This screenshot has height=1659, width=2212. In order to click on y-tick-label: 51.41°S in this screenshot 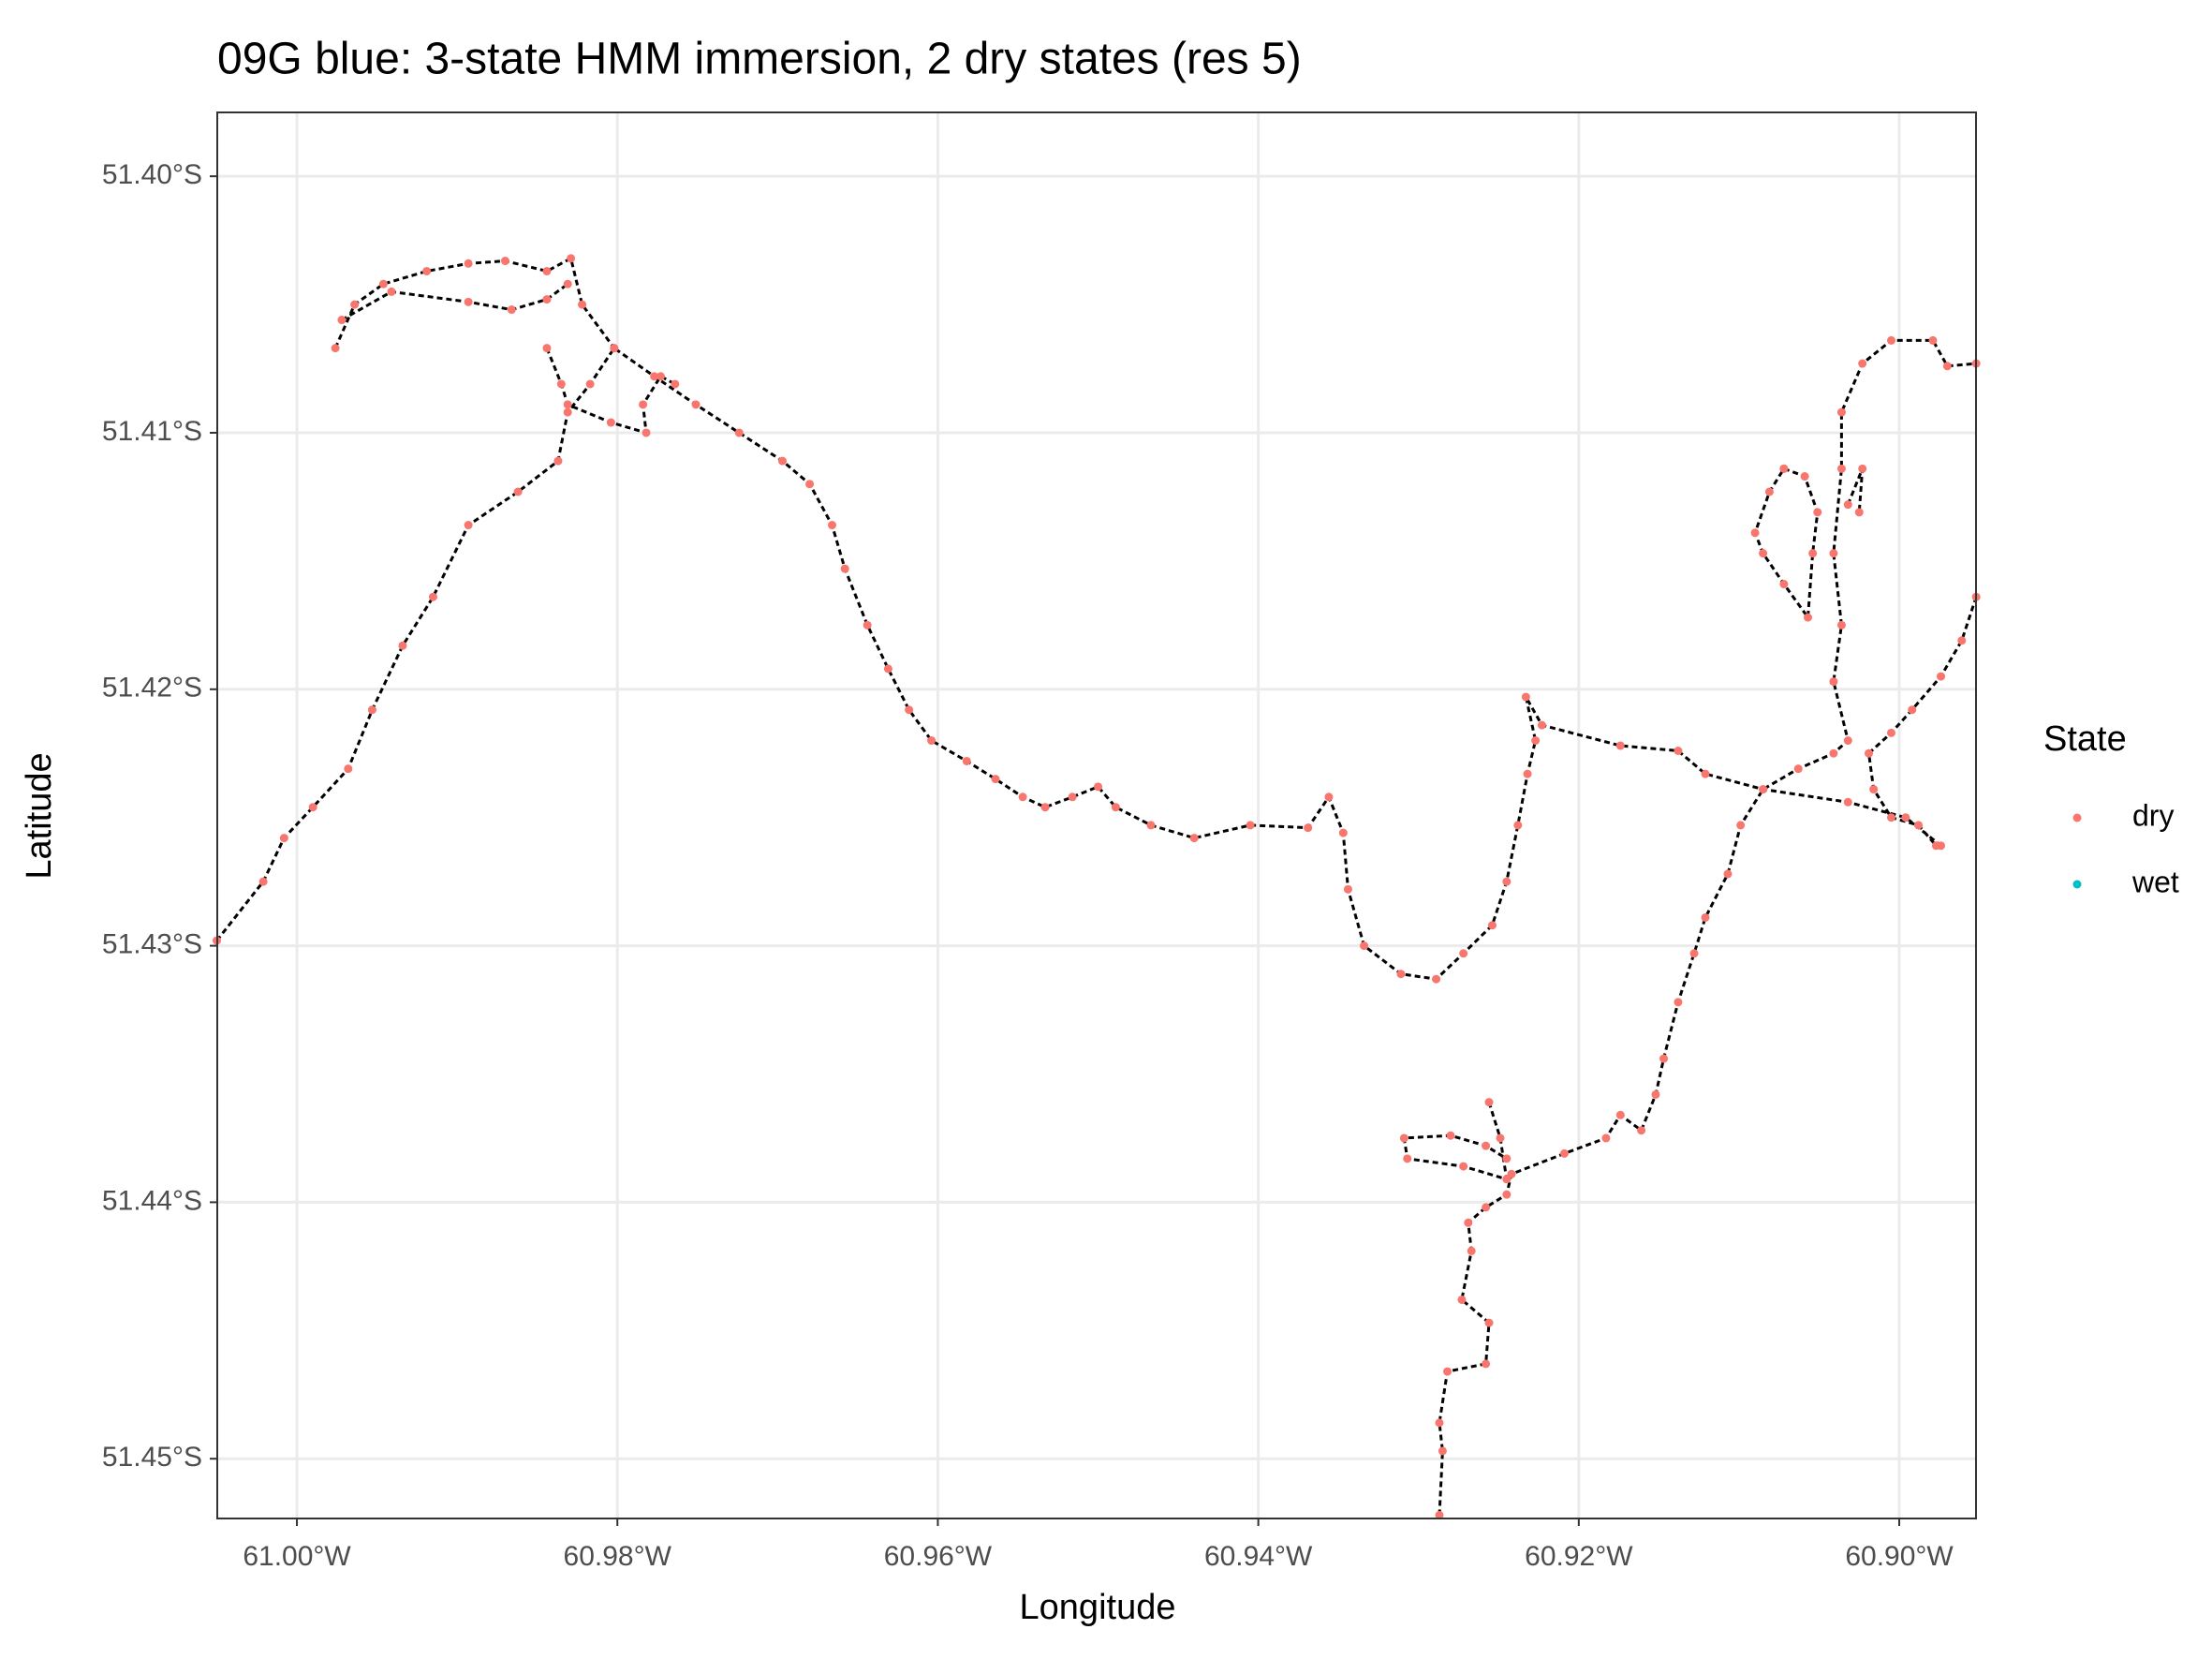, I will do `click(152, 431)`.